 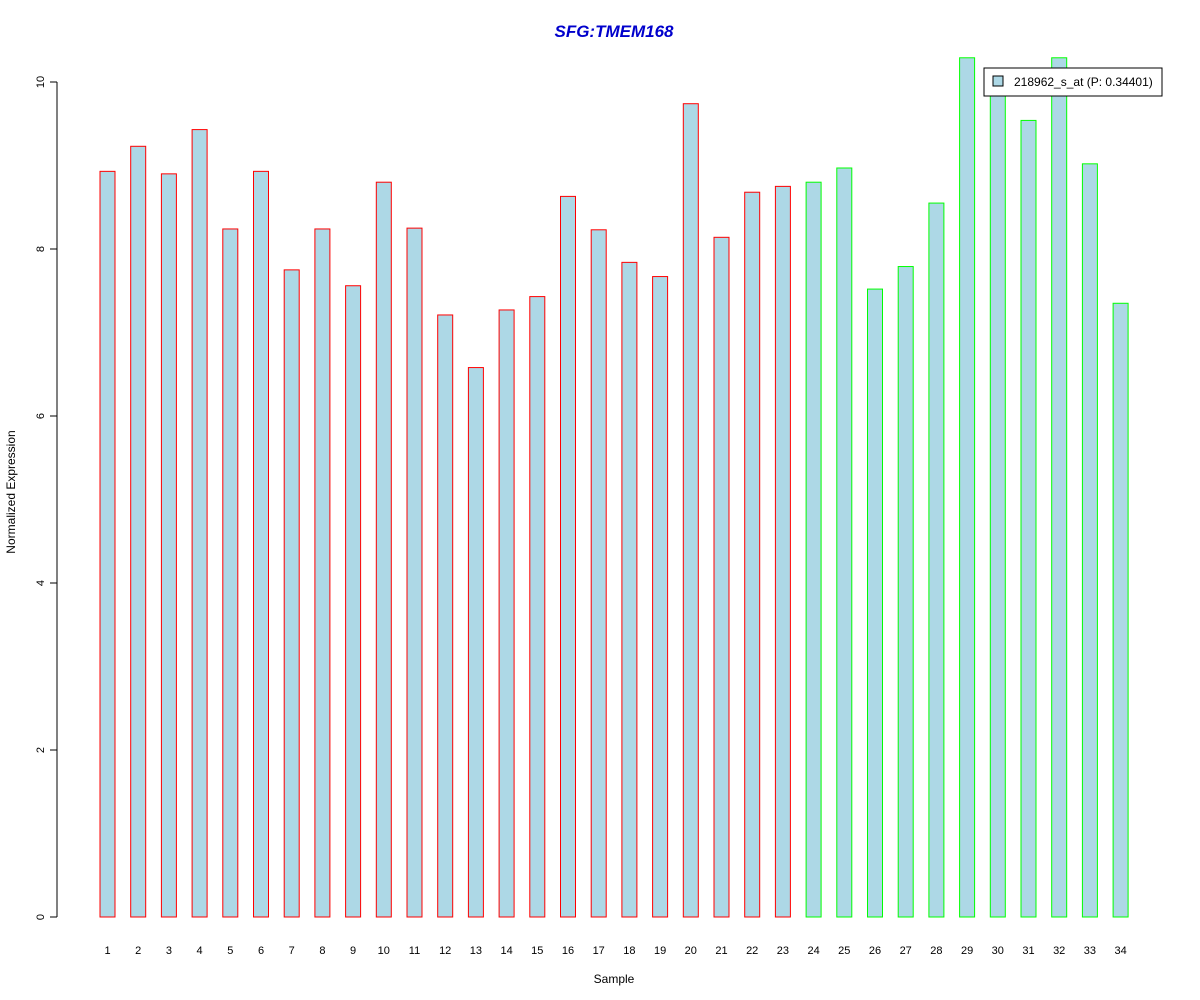 I want to click on x-tick-label: 5, so click(x=230, y=951).